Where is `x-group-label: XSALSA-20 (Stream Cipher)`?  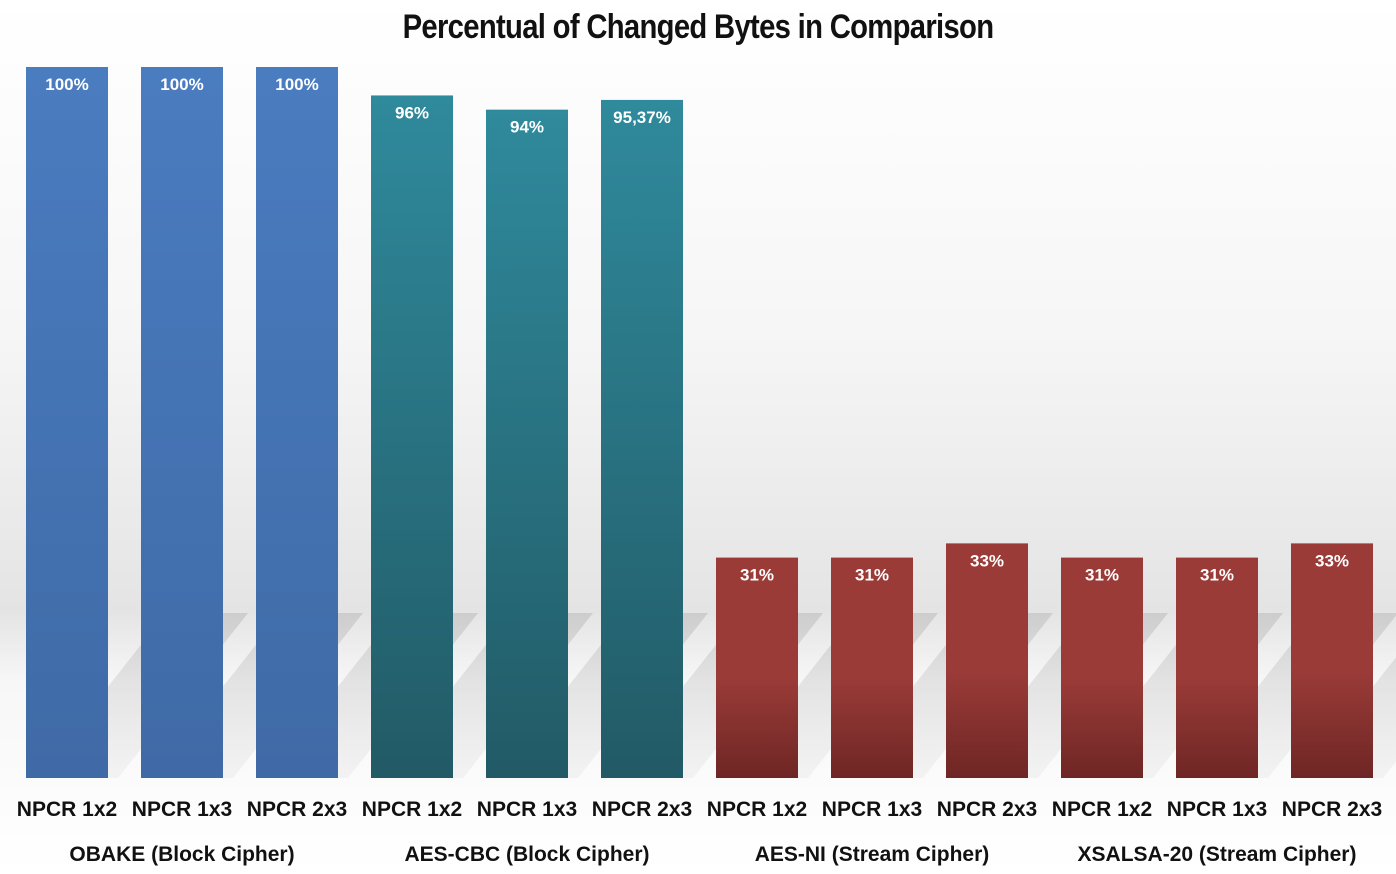
x-group-label: XSALSA-20 (Stream Cipher) is located at coordinates (1217, 854).